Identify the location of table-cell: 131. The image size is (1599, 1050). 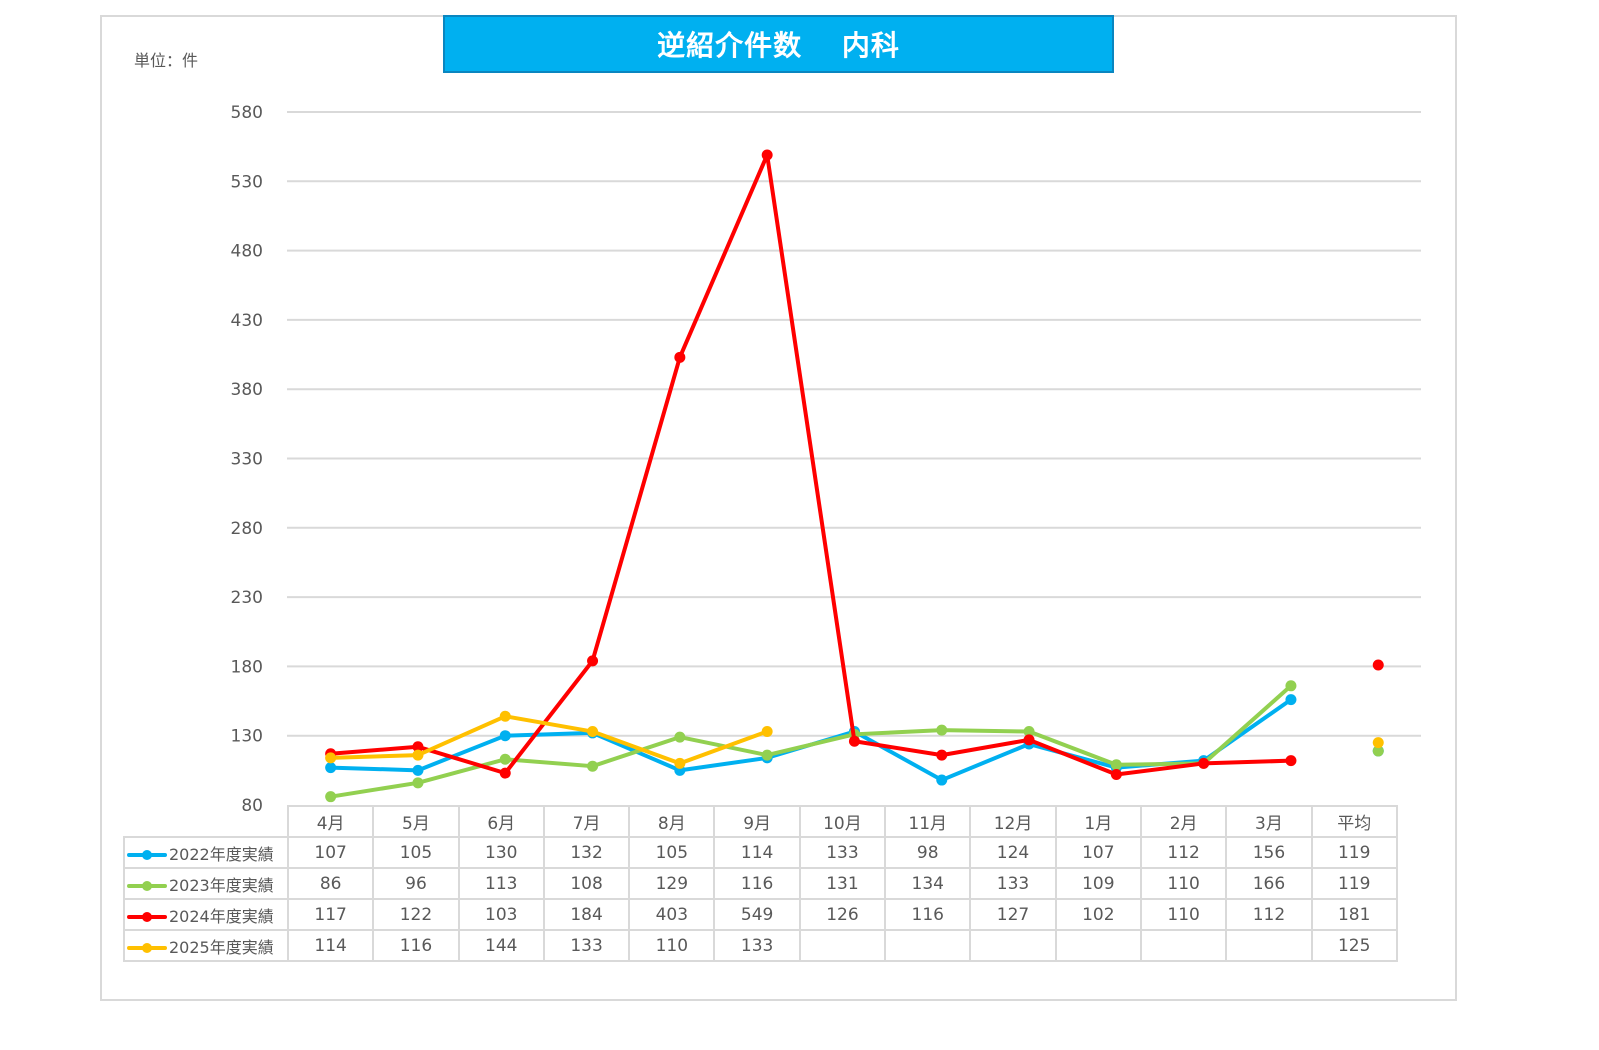
(842, 883).